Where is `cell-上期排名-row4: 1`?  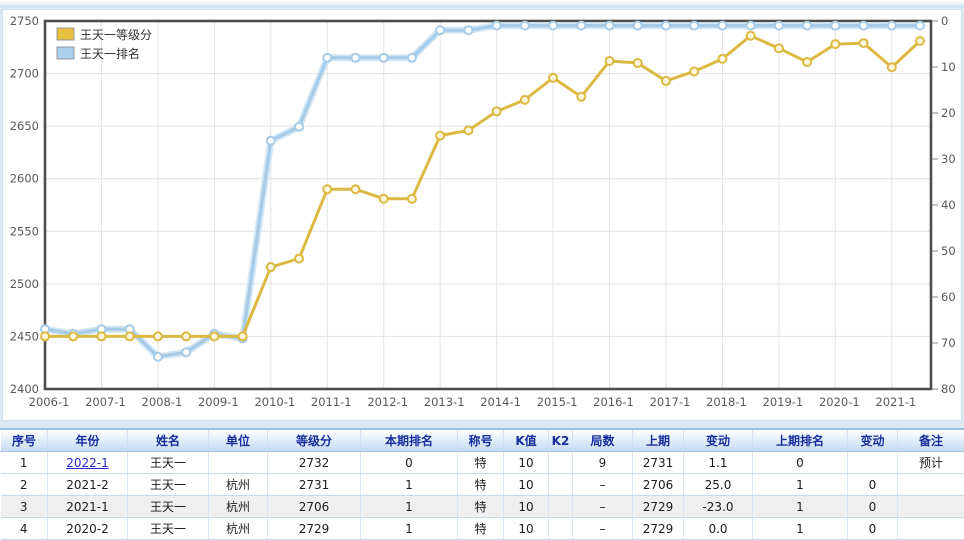 cell-上期排名-row4: 1 is located at coordinates (800, 529).